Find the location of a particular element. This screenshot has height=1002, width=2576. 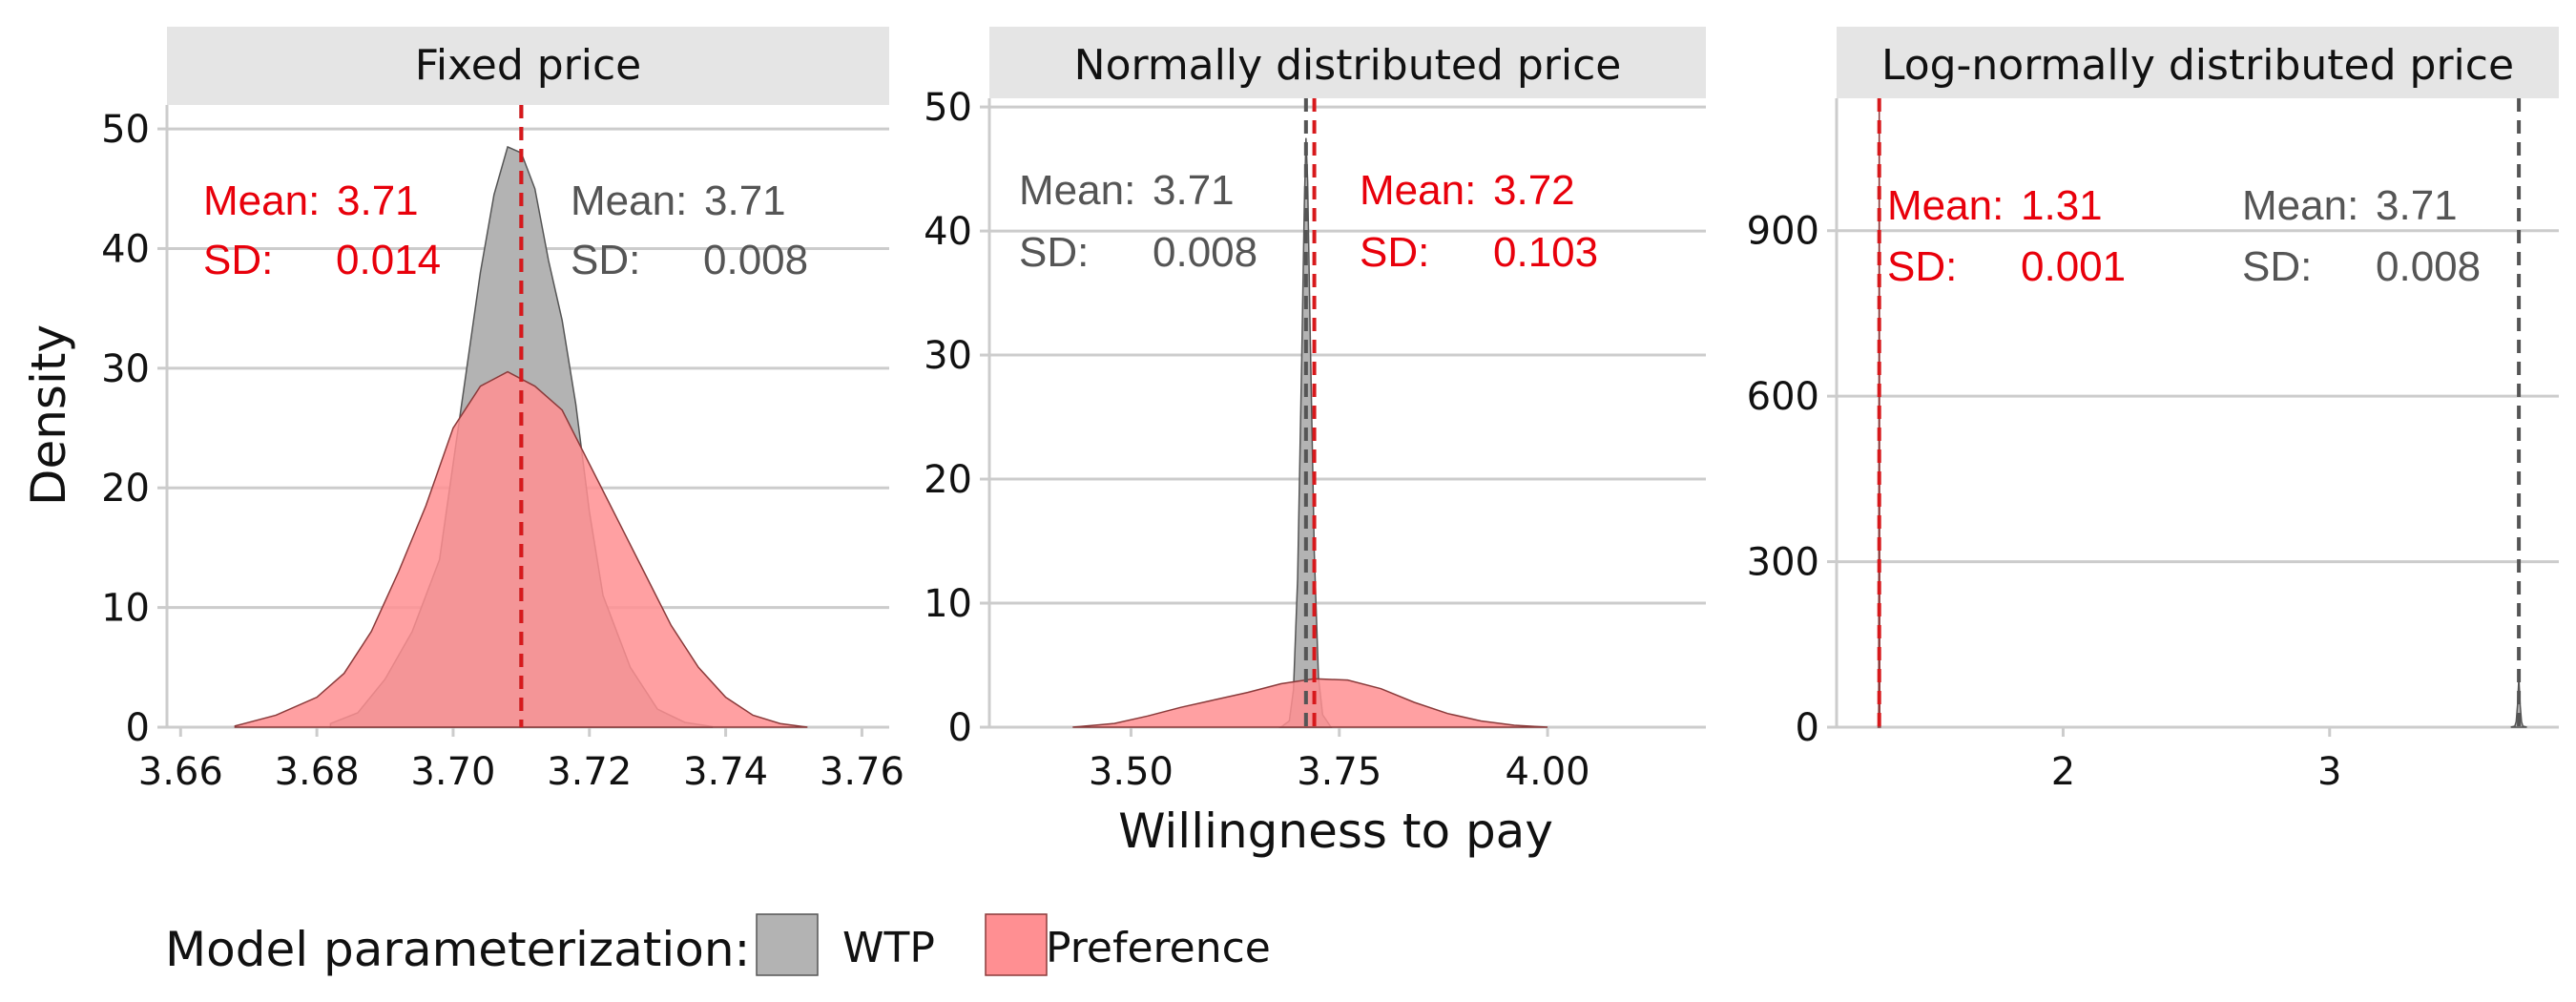

y-tick-label: 600 is located at coordinates (1783, 397).